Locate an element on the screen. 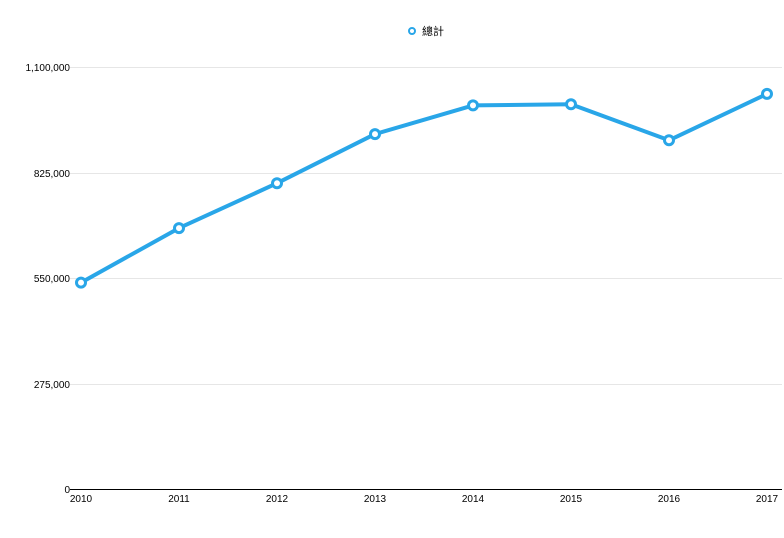  y-tick-label: 550,000 is located at coordinates (52, 279).